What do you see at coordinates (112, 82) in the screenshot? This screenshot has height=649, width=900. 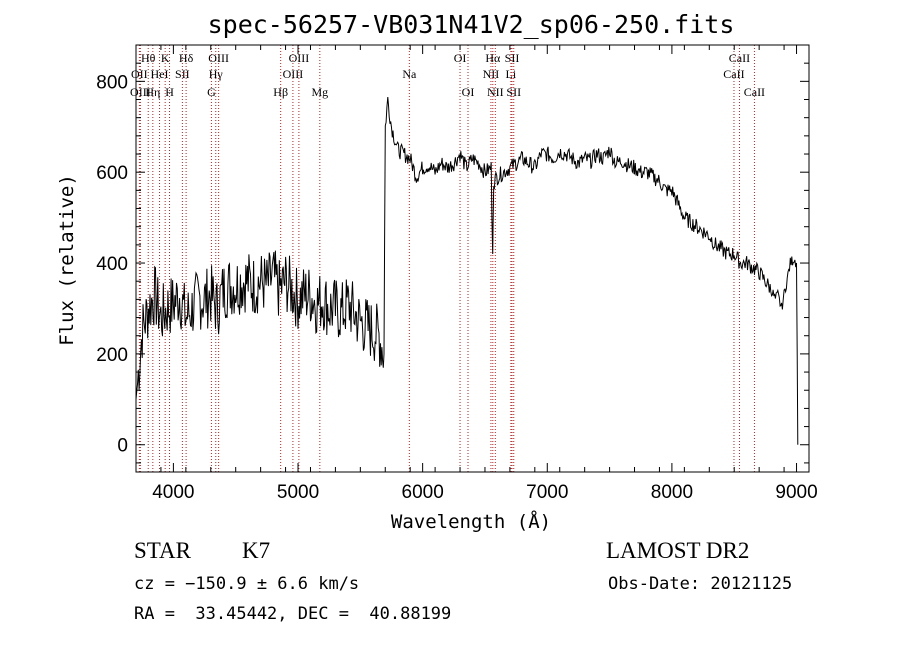 I see `y-tick-label: 800` at bounding box center [112, 82].